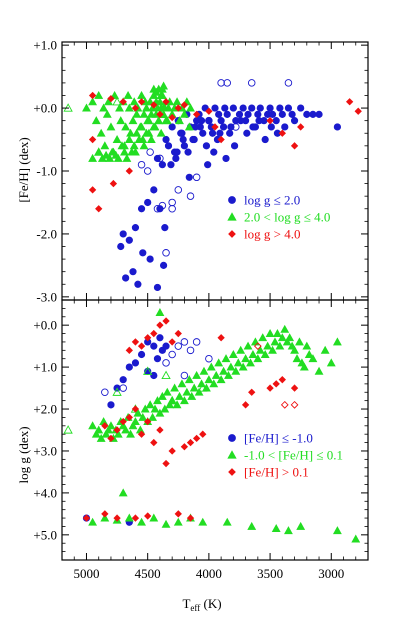  What do you see at coordinates (46, 171) in the screenshot?
I see `y-tick-label: -1.0` at bounding box center [46, 171].